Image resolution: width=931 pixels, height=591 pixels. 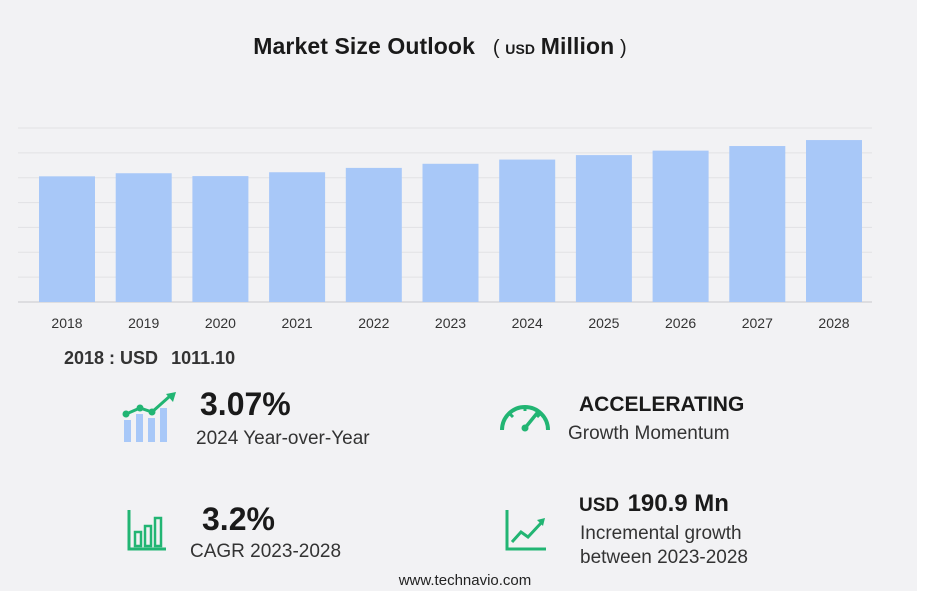 What do you see at coordinates (203, 358) in the screenshot?
I see `base-year-amount: 1011.10` at bounding box center [203, 358].